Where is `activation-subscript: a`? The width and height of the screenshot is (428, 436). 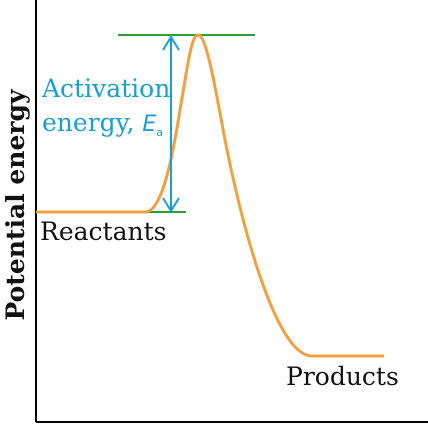 activation-subscript: a is located at coordinates (159, 132).